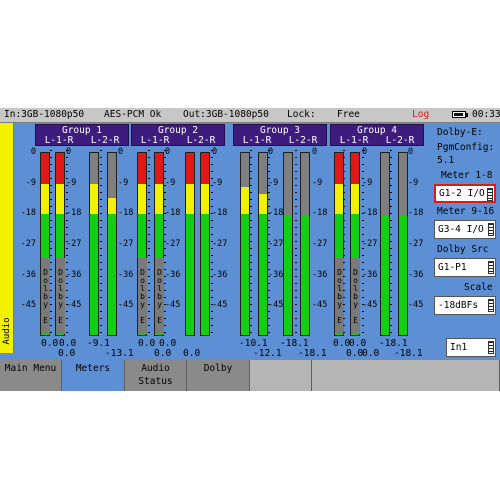  I want to click on output-format: Out:3GB-1080p50, so click(226, 114).